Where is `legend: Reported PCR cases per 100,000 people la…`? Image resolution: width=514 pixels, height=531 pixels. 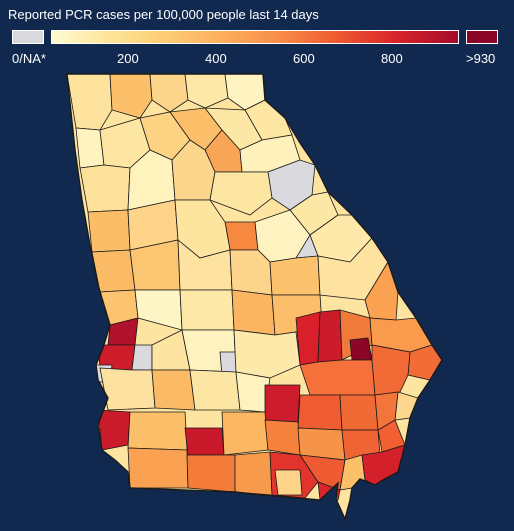 legend: Reported PCR cases per 100,000 people la… is located at coordinates (257, 36).